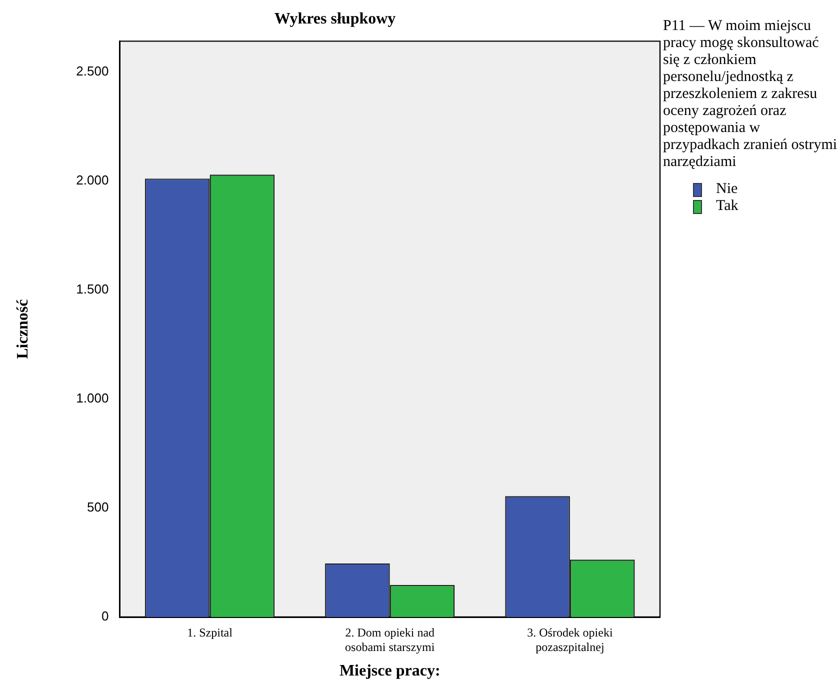 The image size is (840, 695). What do you see at coordinates (389, 671) in the screenshot?
I see `x-axis-title: Miejsce pracy:` at bounding box center [389, 671].